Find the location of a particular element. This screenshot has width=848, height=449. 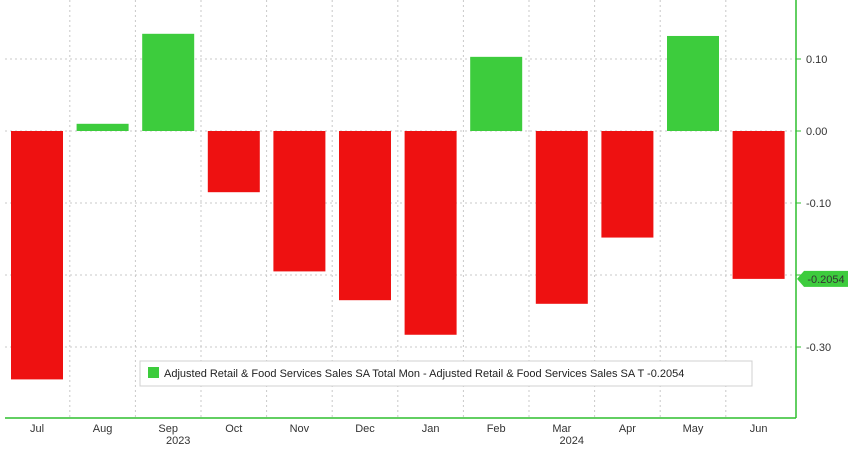

x-tick-label: Nov is located at coordinates (300, 429).